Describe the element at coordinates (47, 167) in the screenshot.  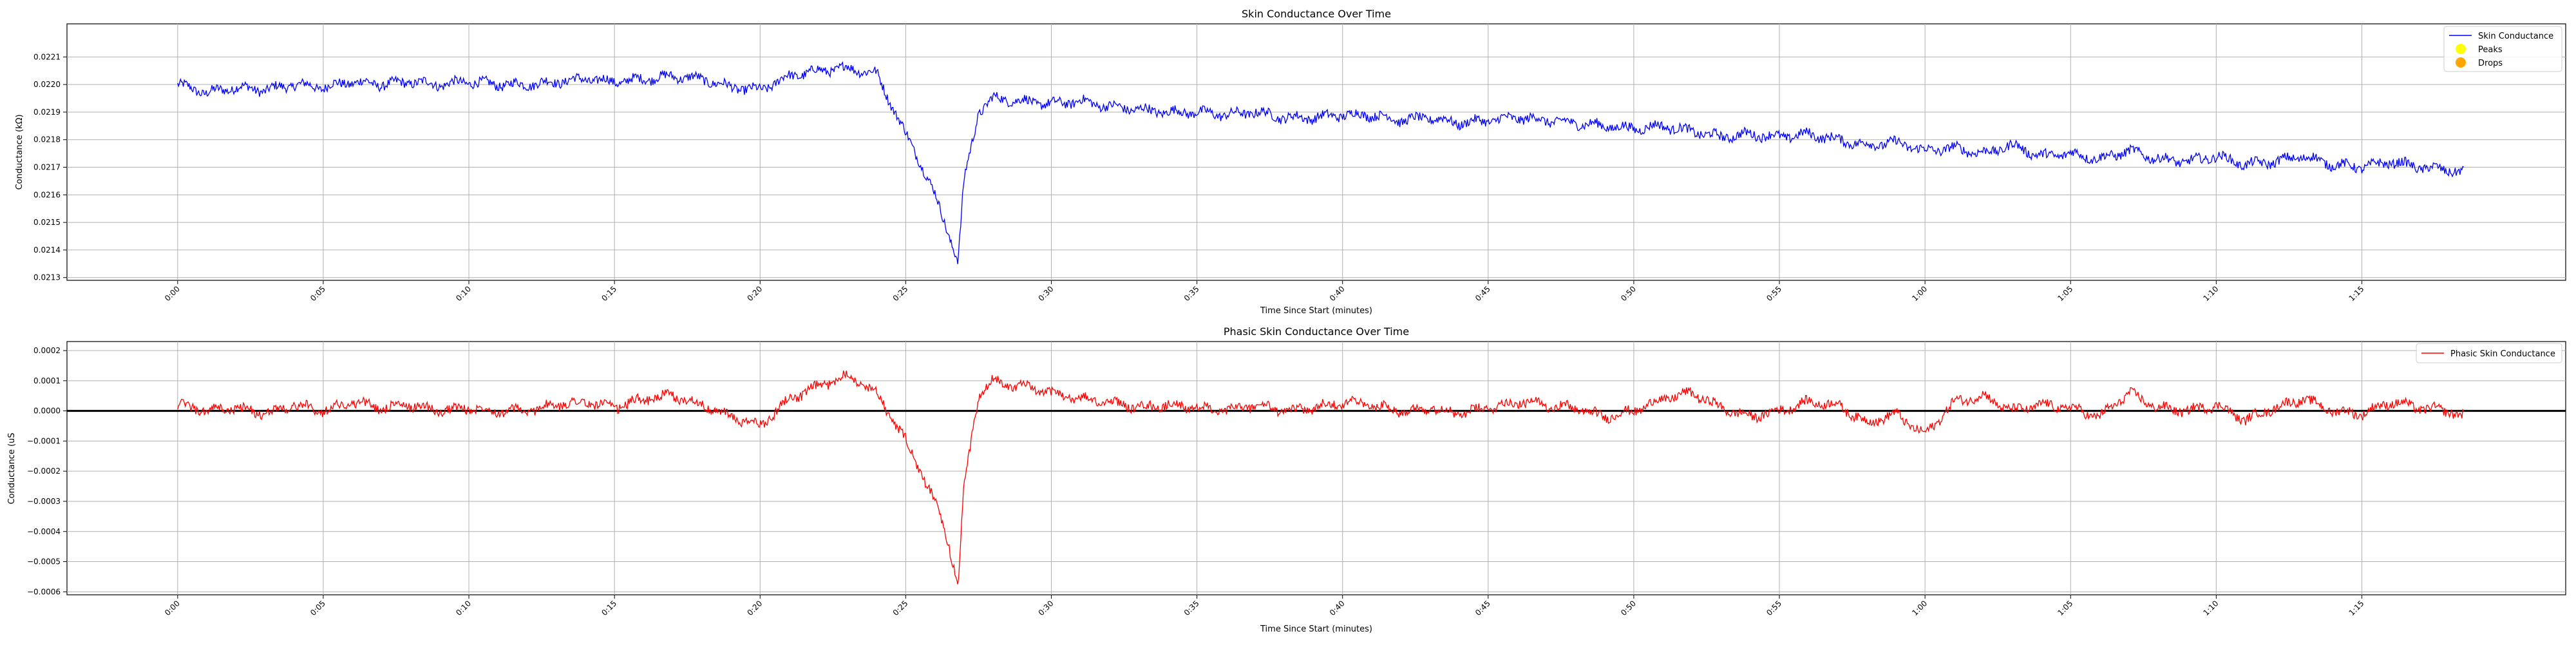
I see `y-tick-label: 0.0217` at that location.